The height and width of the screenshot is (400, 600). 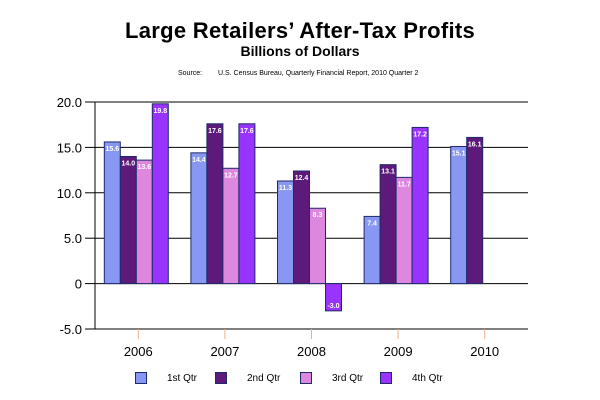 I want to click on x-tick-label: 2007, so click(x=224, y=351).